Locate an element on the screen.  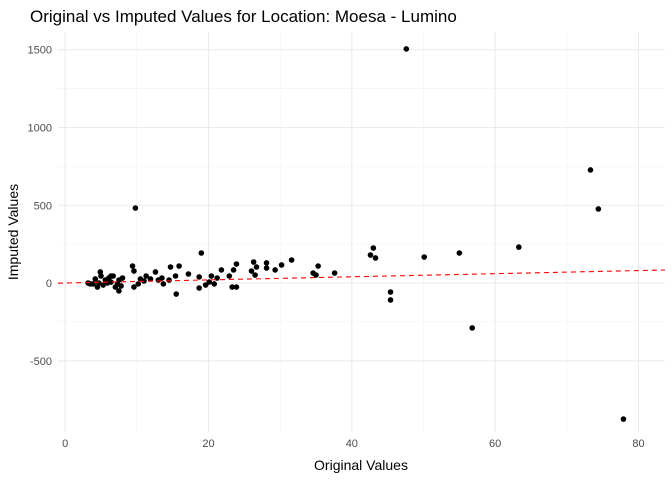
y-tick-label: 500 is located at coordinates (43, 206).